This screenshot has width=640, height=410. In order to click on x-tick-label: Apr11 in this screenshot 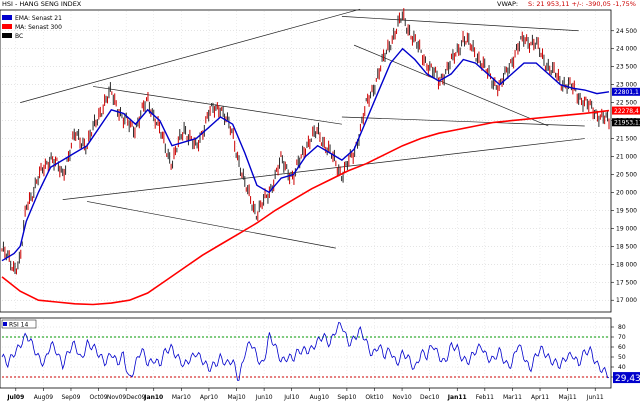, I will do `click(540, 397)`.